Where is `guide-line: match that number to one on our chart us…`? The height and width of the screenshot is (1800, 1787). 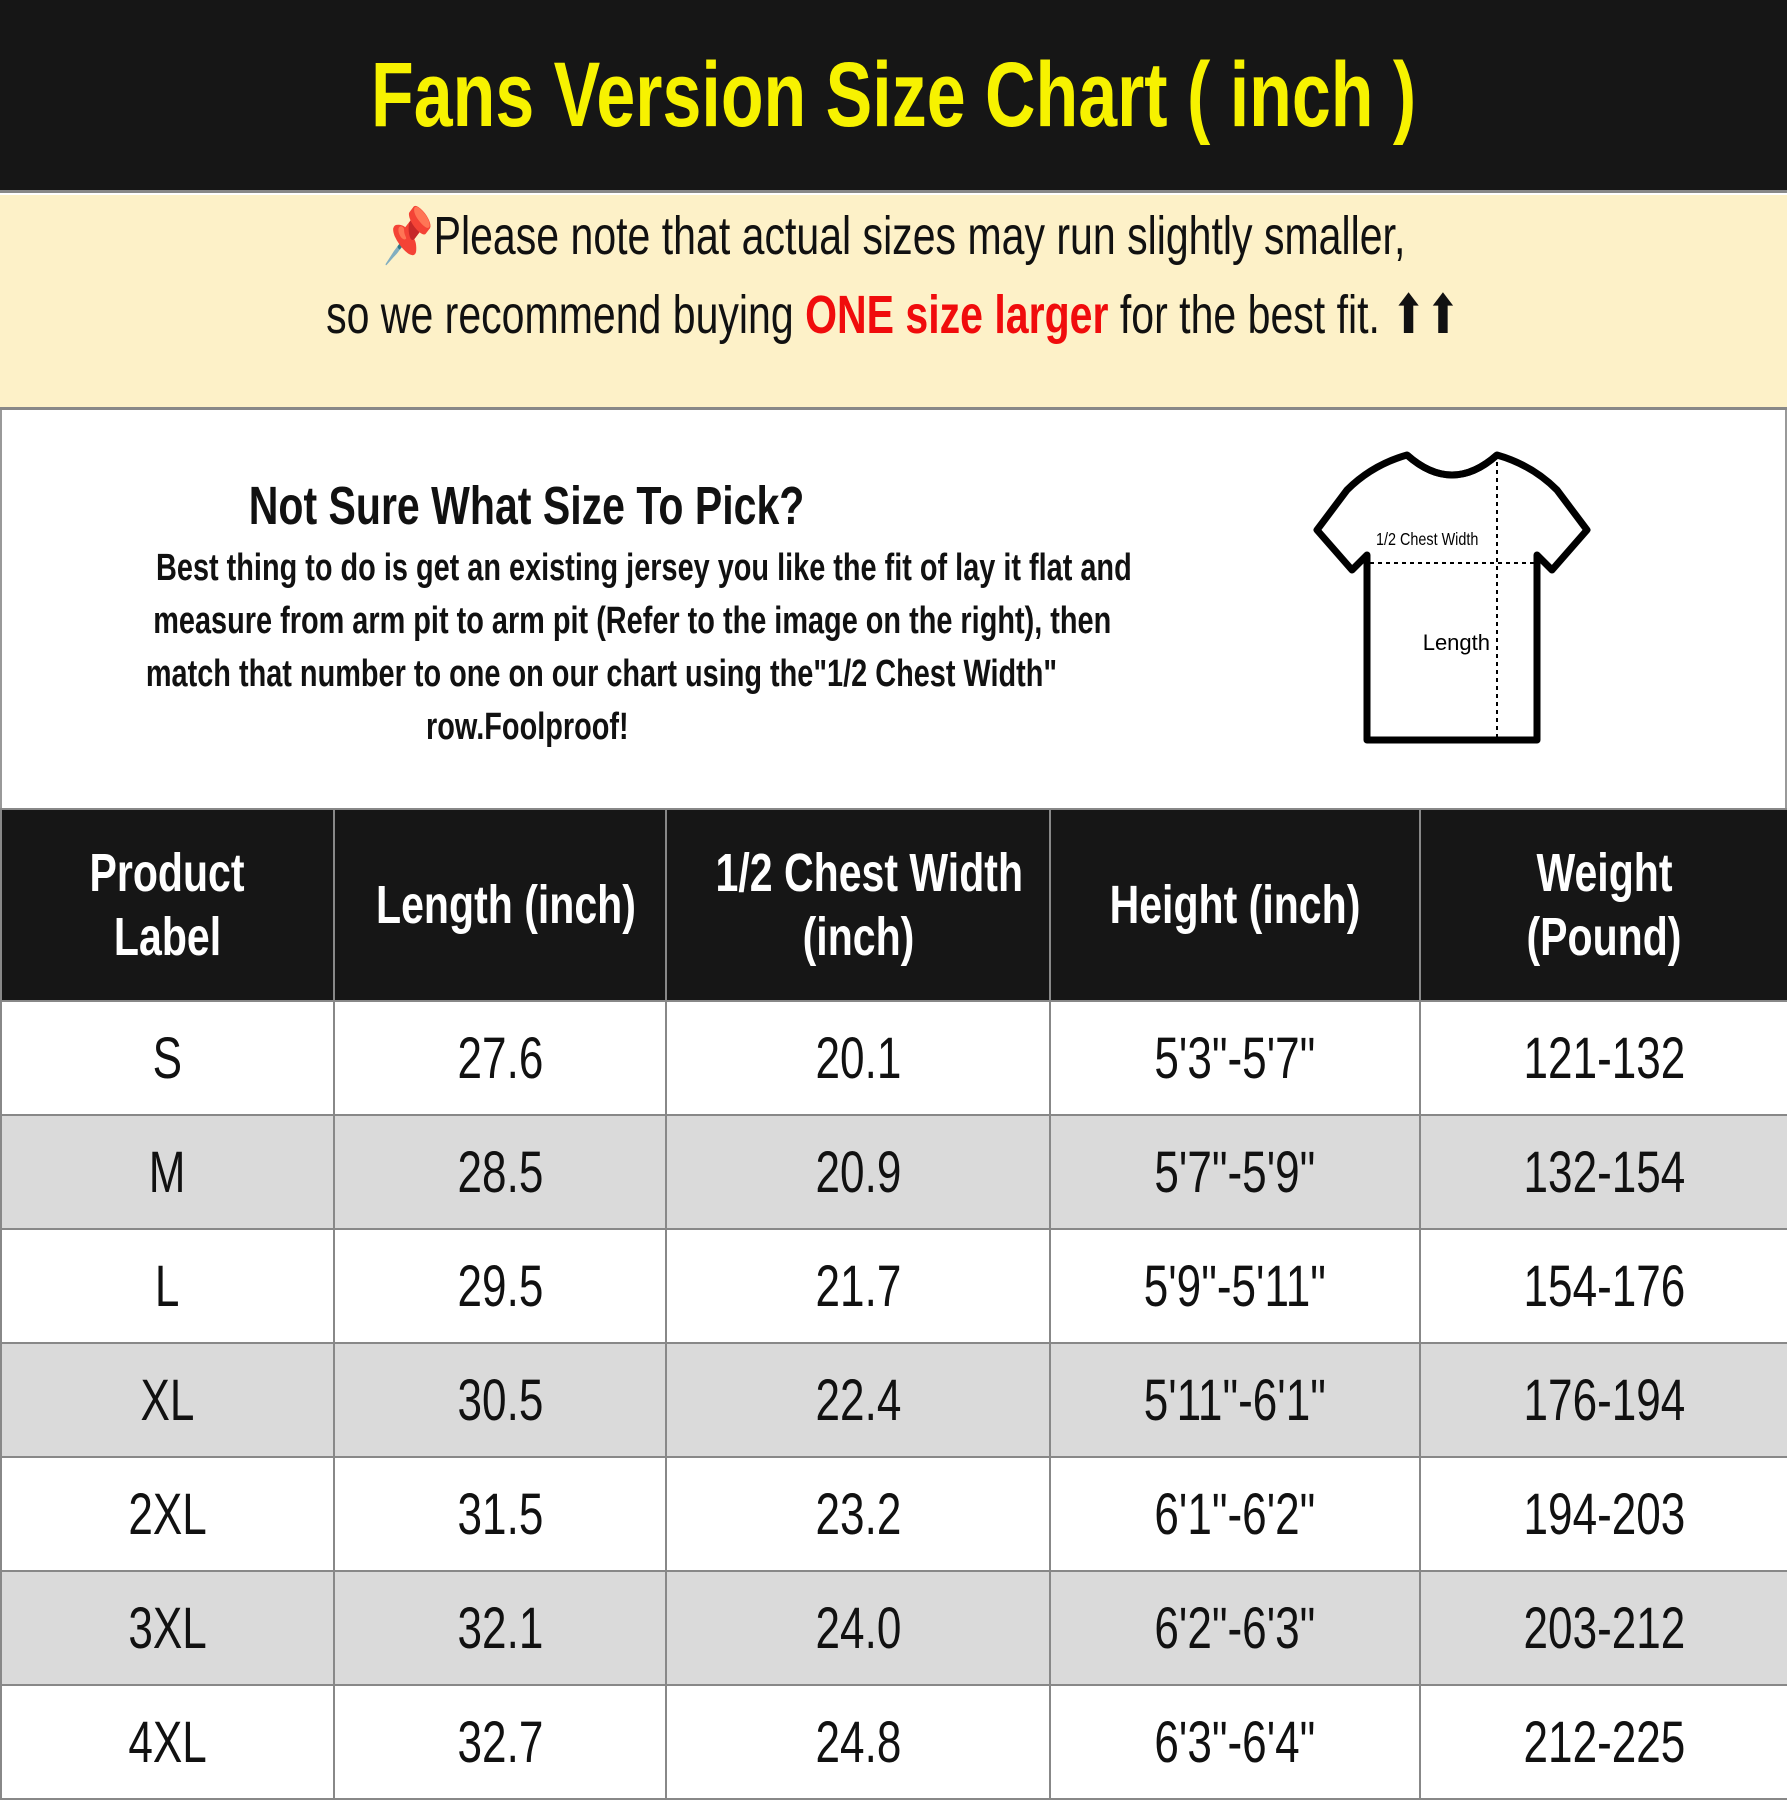
guide-line: match that number to one on our chart us… is located at coordinates (601, 674).